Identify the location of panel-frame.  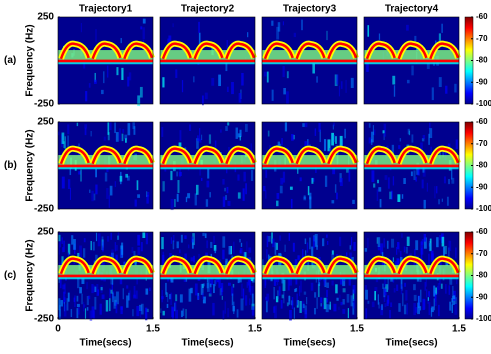
(309, 275).